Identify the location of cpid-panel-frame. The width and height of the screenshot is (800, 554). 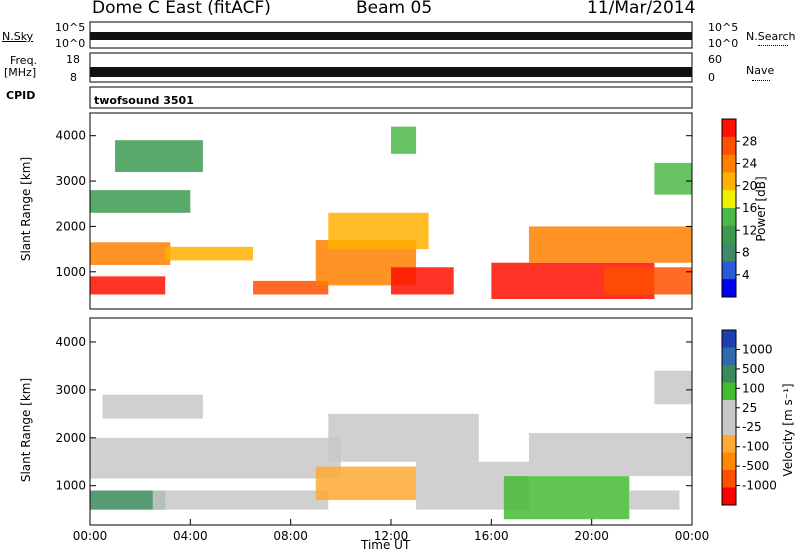
(391, 97).